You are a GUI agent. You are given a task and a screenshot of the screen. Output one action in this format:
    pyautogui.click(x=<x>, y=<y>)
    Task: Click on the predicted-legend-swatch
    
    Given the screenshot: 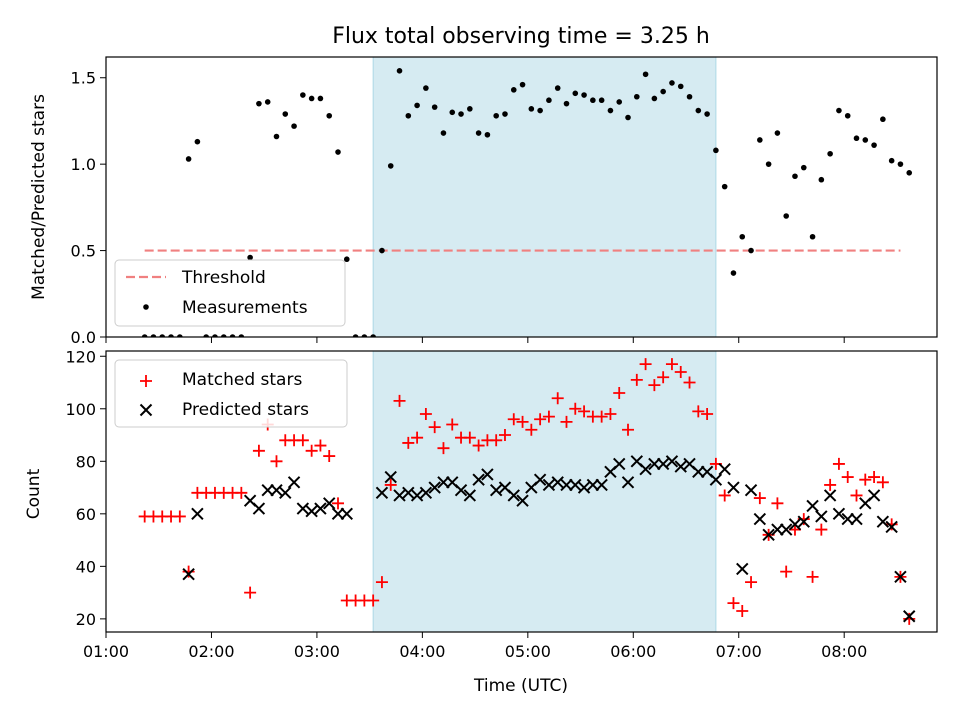 What is the action you would take?
    pyautogui.click(x=146, y=410)
    